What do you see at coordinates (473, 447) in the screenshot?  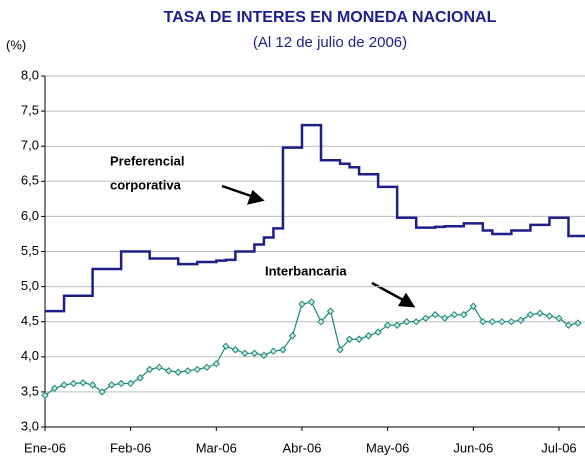 I see `x-tick-label: Jun-06` at bounding box center [473, 447].